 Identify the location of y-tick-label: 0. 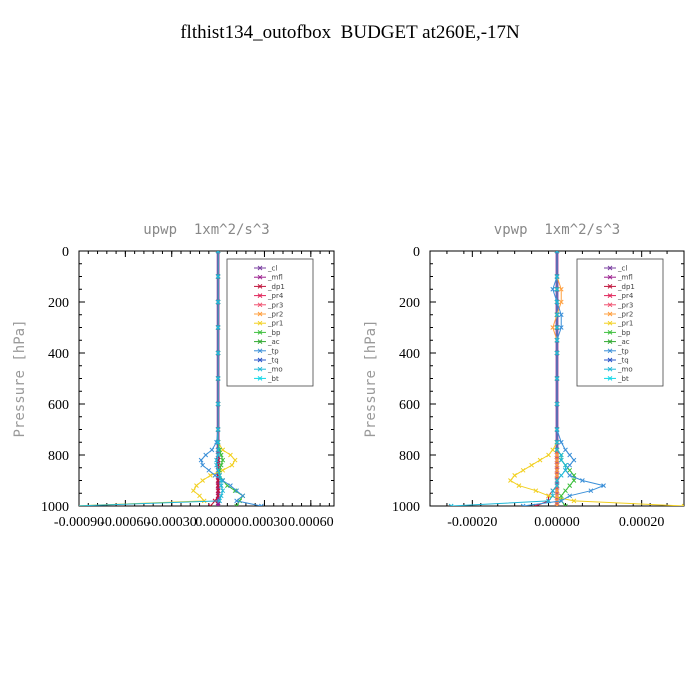
(416, 252).